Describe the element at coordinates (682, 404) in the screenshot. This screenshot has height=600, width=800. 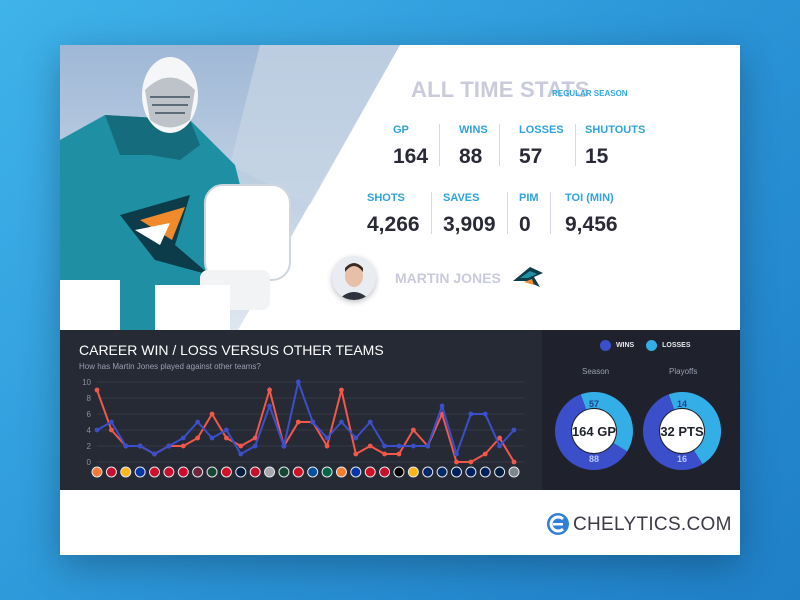
I see `donut-value-label: 14` at that location.